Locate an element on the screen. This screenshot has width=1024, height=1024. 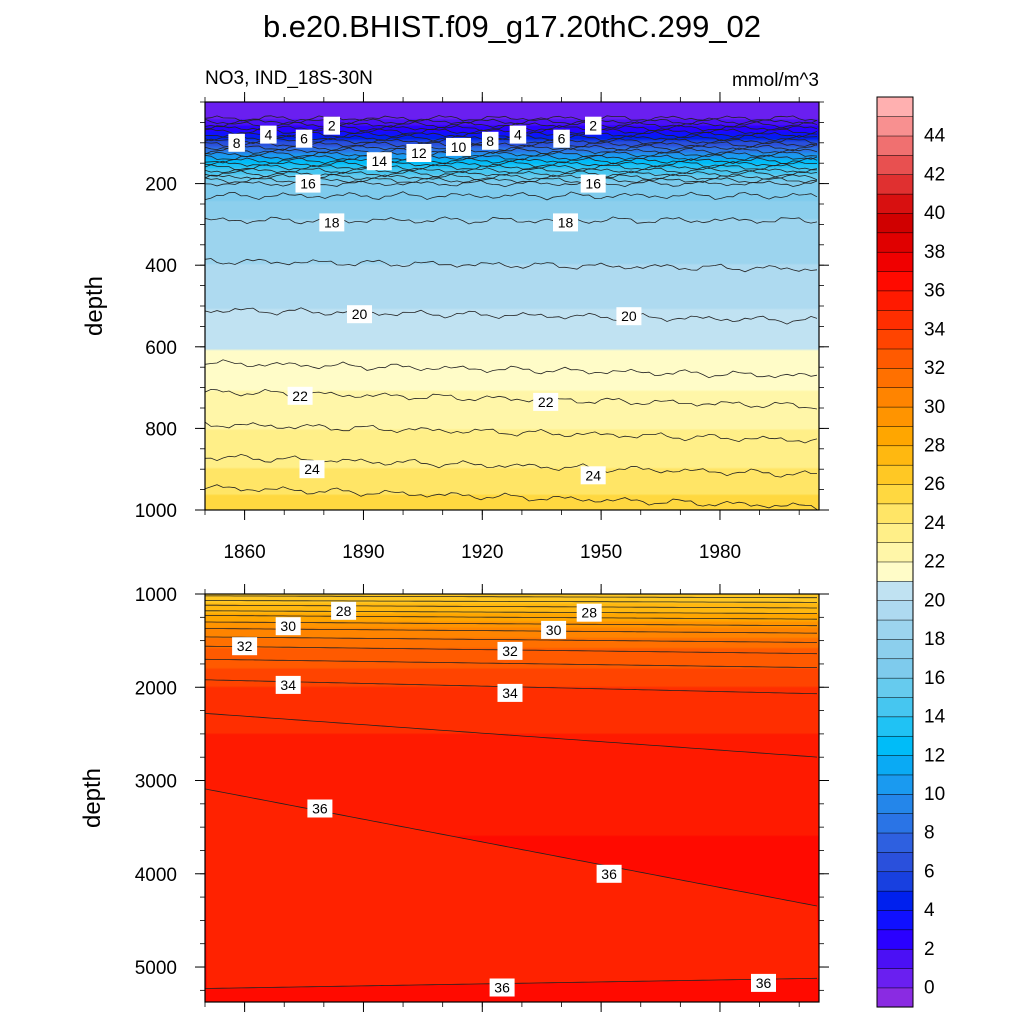
svg-text: 20 is located at coordinates (360, 314).